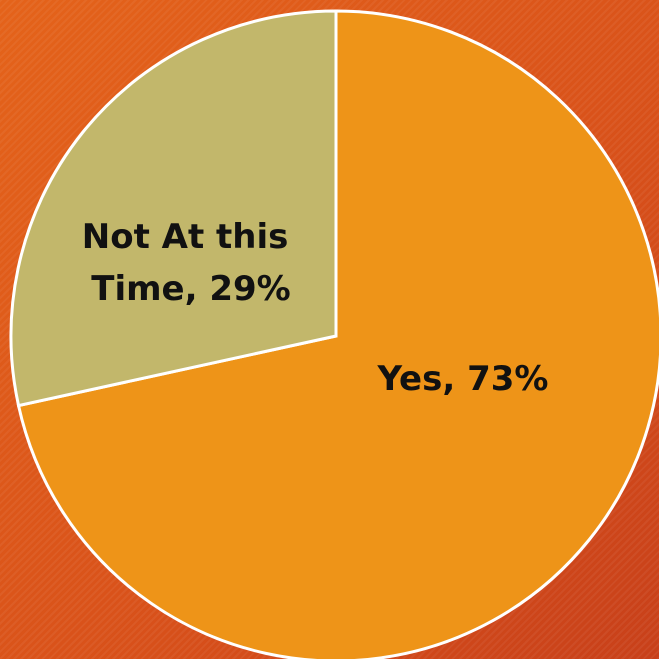 The width and height of the screenshot is (659, 659). What do you see at coordinates (191, 263) in the screenshot?
I see `slice-label-not-at-this-time: Not At this Time, 29%` at bounding box center [191, 263].